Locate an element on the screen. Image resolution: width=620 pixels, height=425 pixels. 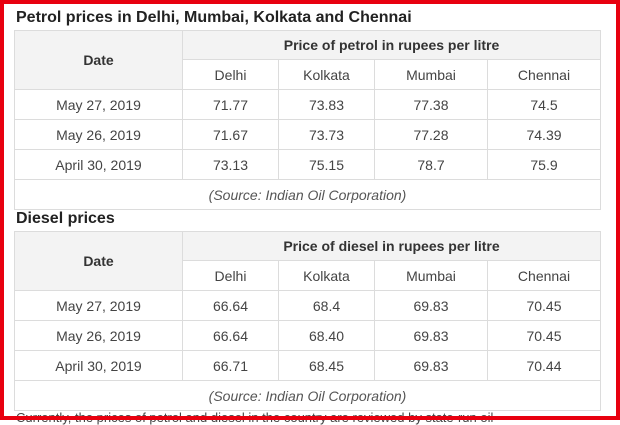
price-cell: 78.7 is located at coordinates (431, 164).